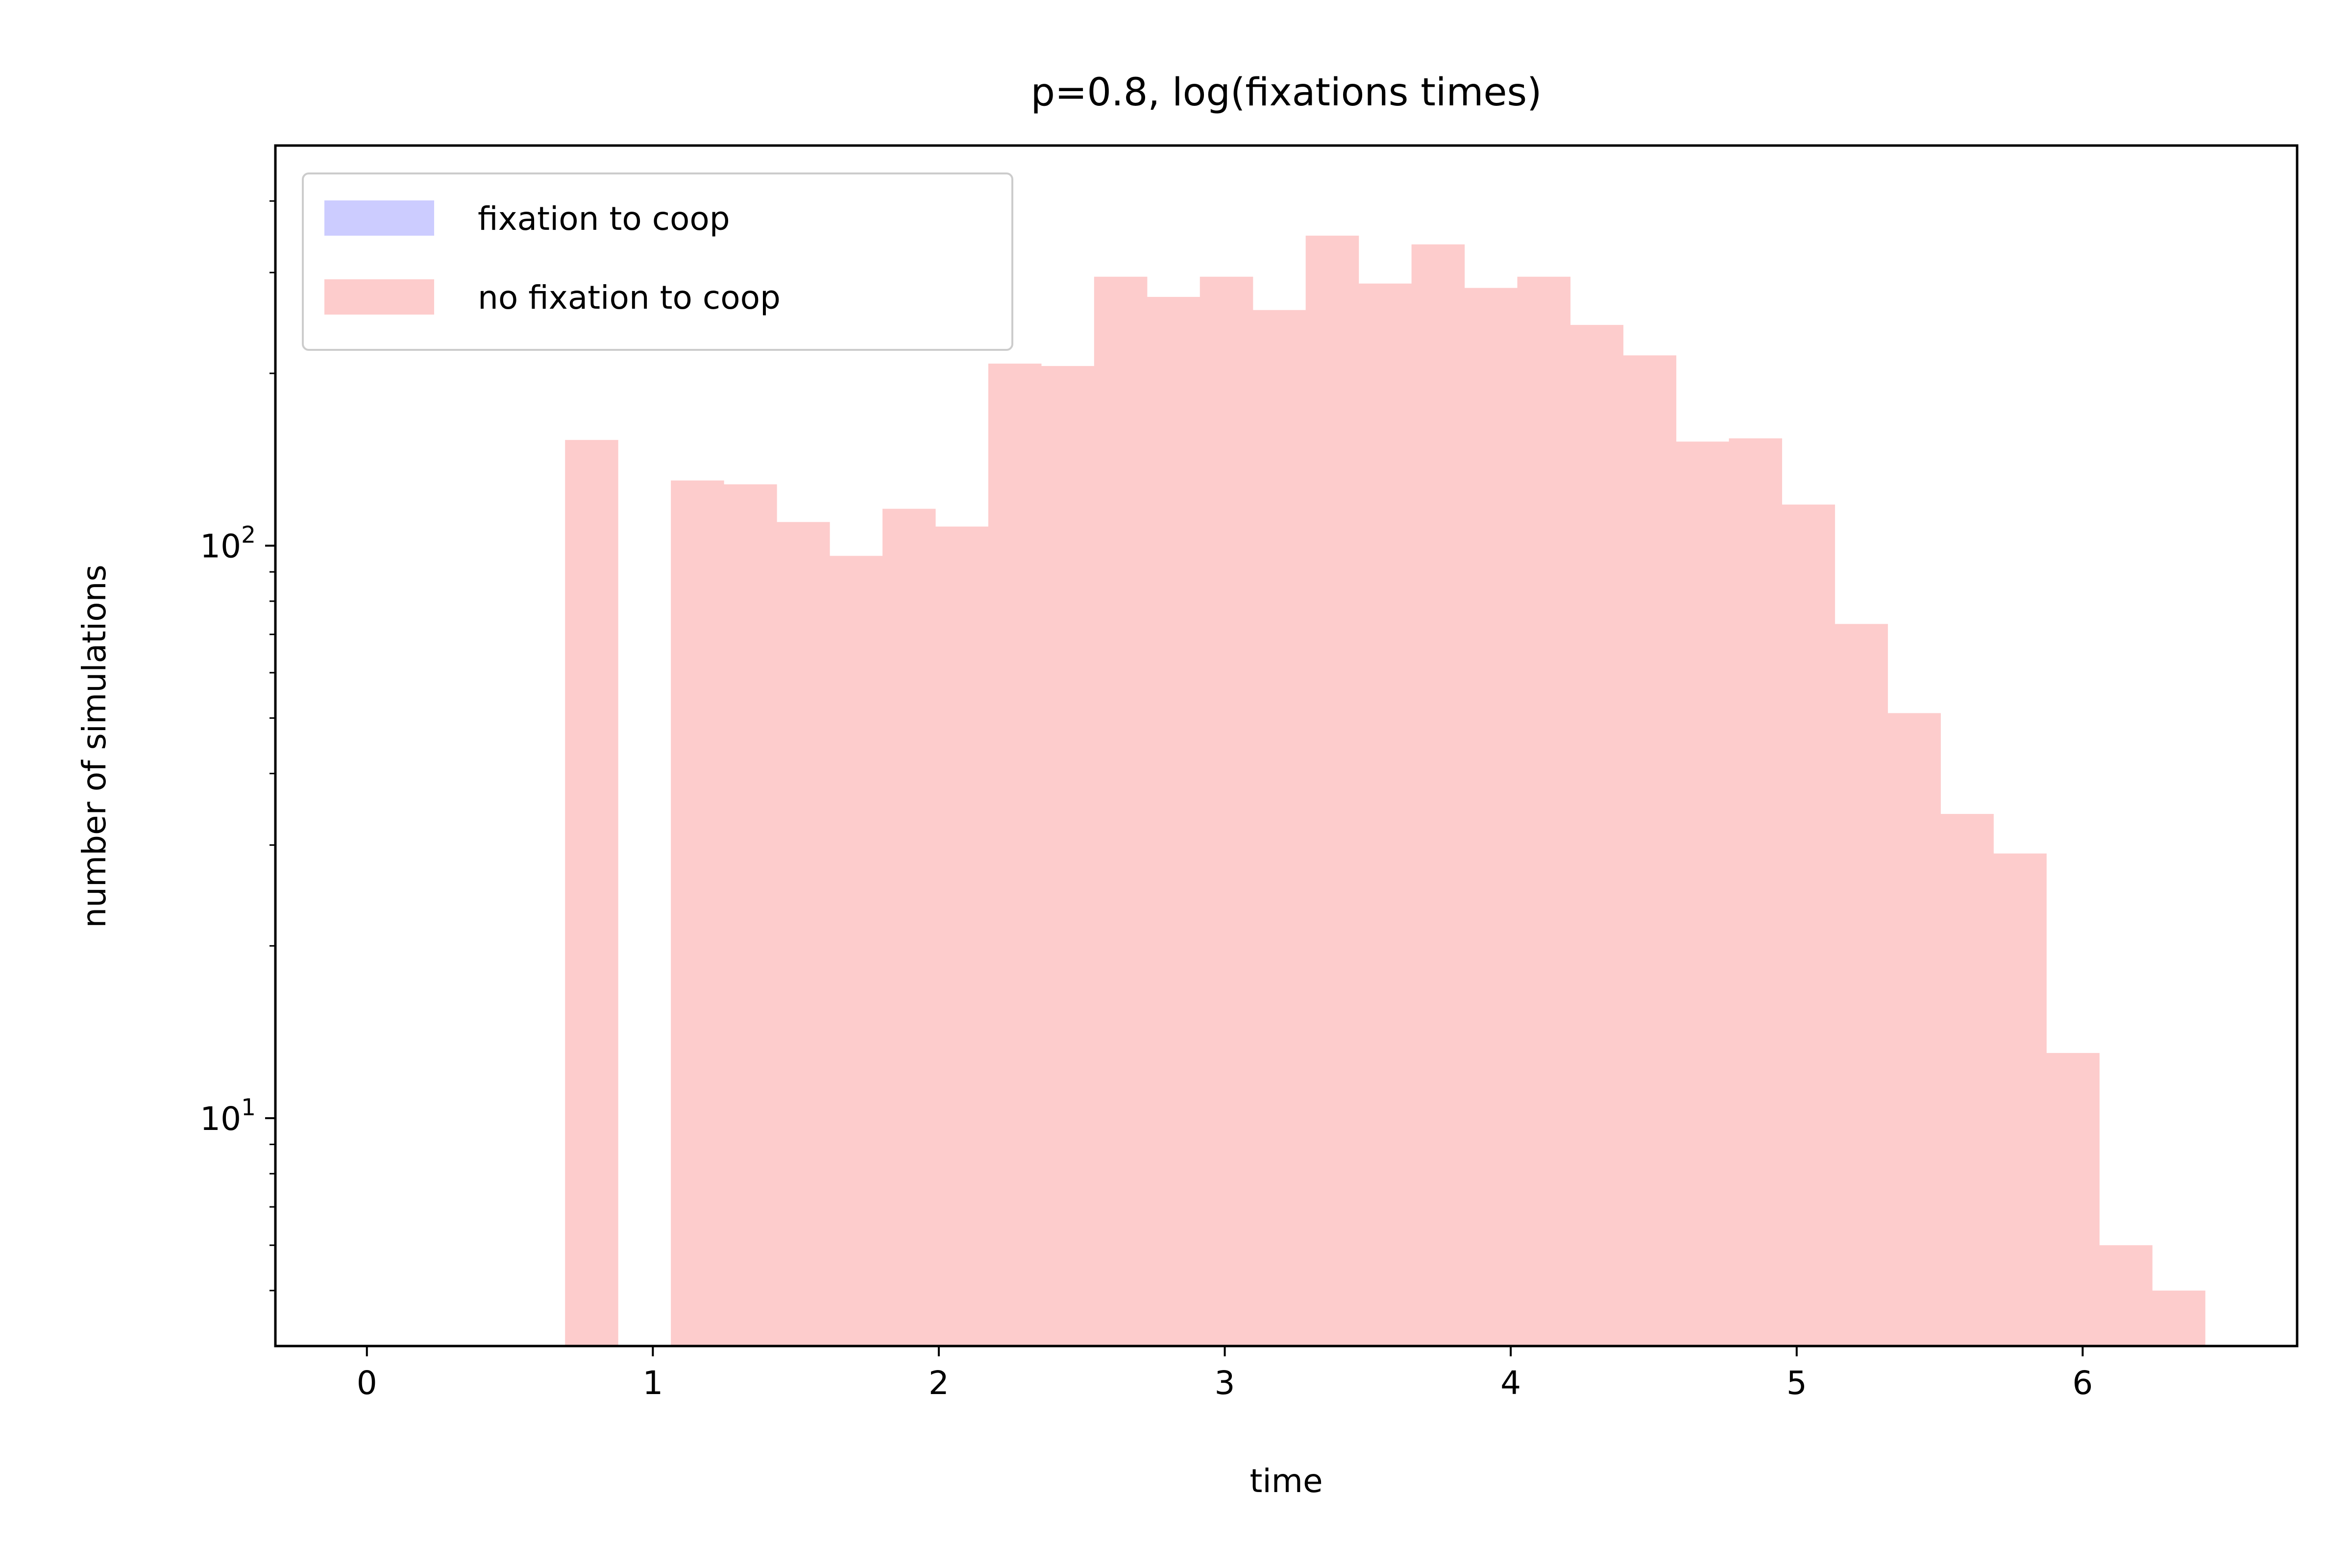  Describe the element at coordinates (367, 1383) in the screenshot. I see `x-tick-label: 0` at that location.